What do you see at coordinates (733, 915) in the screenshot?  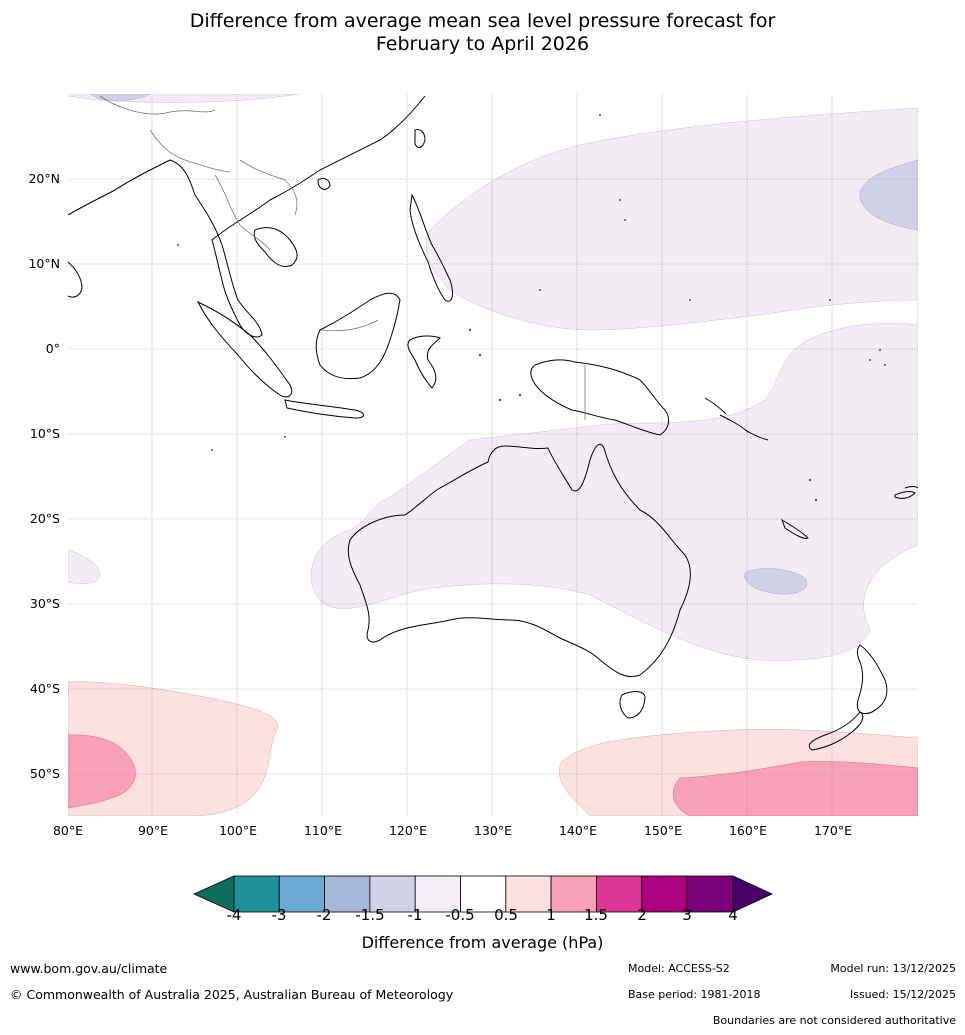 I see `colorbar-tick: 4` at bounding box center [733, 915].